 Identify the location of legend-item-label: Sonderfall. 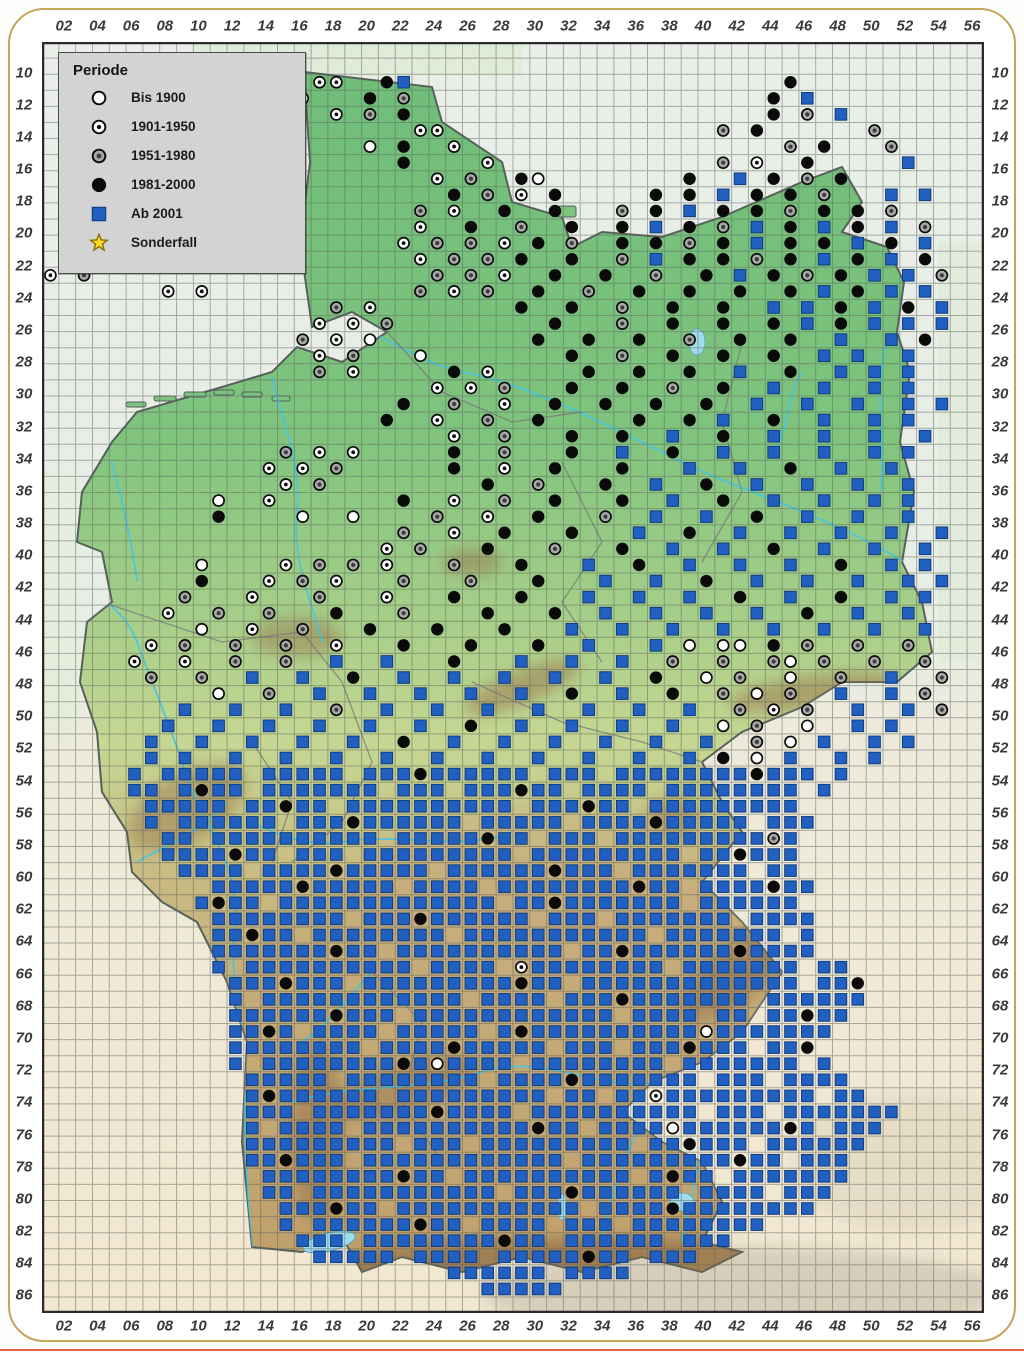
(164, 242).